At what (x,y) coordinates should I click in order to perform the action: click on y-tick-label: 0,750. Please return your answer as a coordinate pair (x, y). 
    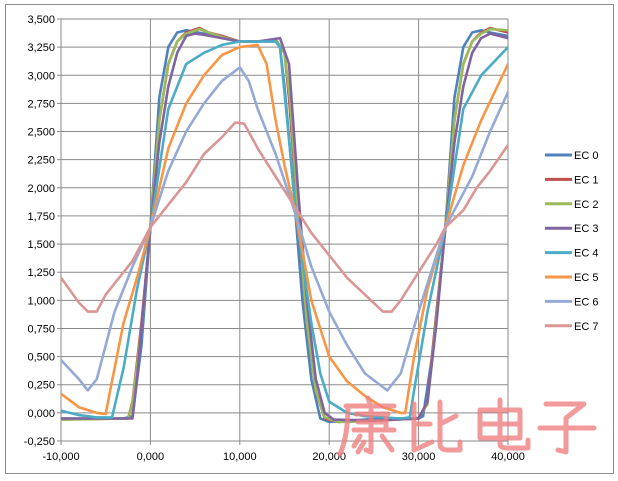
    Looking at the image, I should click on (41, 329).